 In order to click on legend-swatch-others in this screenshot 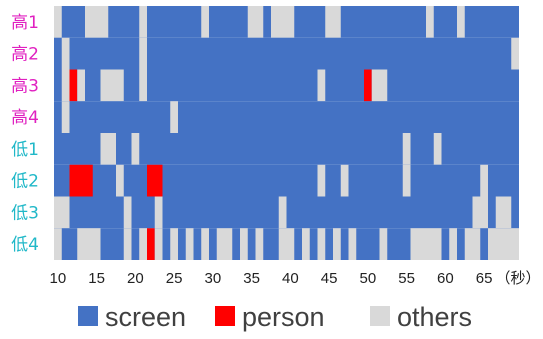, I will do `click(380, 316)`.